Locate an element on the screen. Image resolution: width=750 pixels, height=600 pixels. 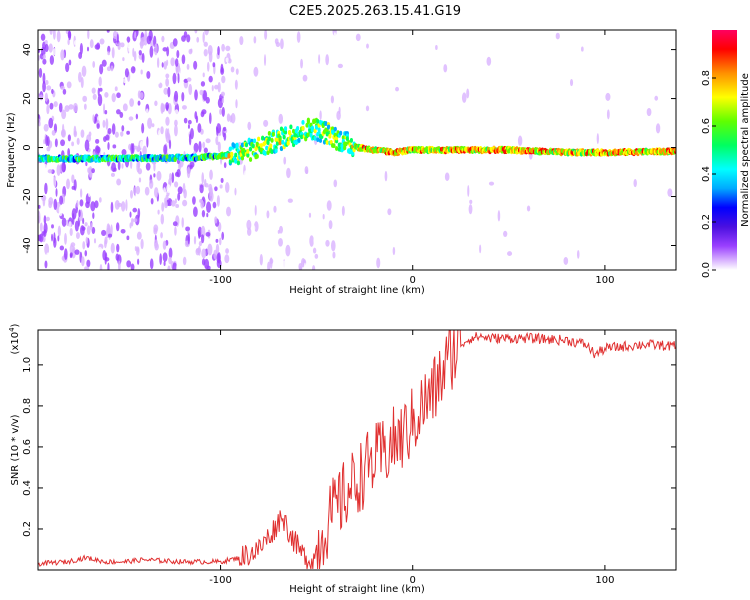
snr-y-label: SNR (10 * v/v) is located at coordinates (15, 449).